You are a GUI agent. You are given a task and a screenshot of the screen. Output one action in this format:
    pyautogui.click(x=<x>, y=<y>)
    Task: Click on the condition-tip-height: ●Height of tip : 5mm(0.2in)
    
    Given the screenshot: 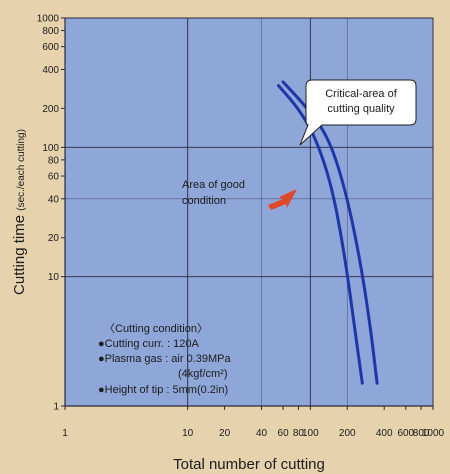 What is the action you would take?
    pyautogui.click(x=163, y=390)
    